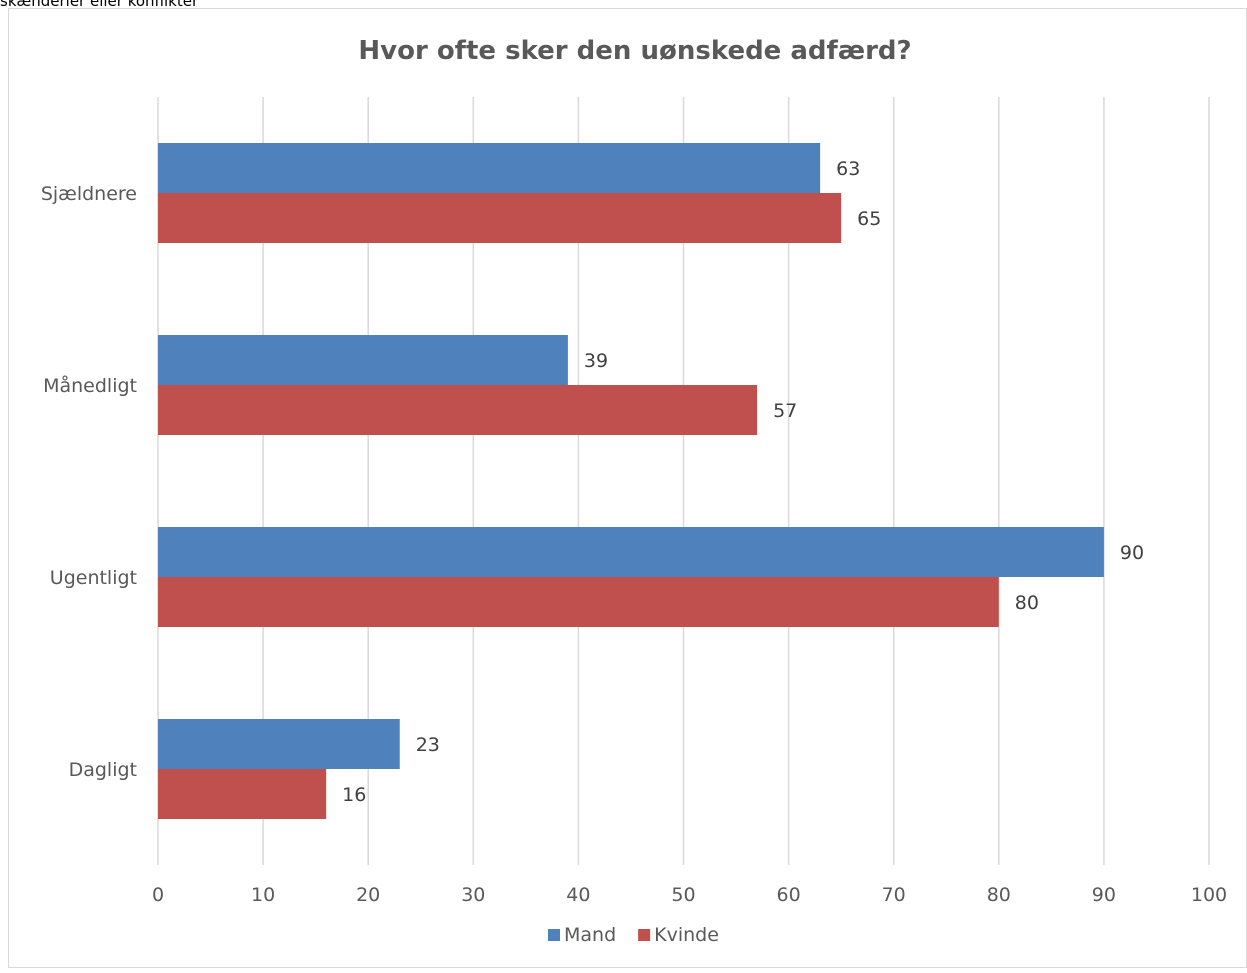  I want to click on category-label-3: Dagligt, so click(103, 770).